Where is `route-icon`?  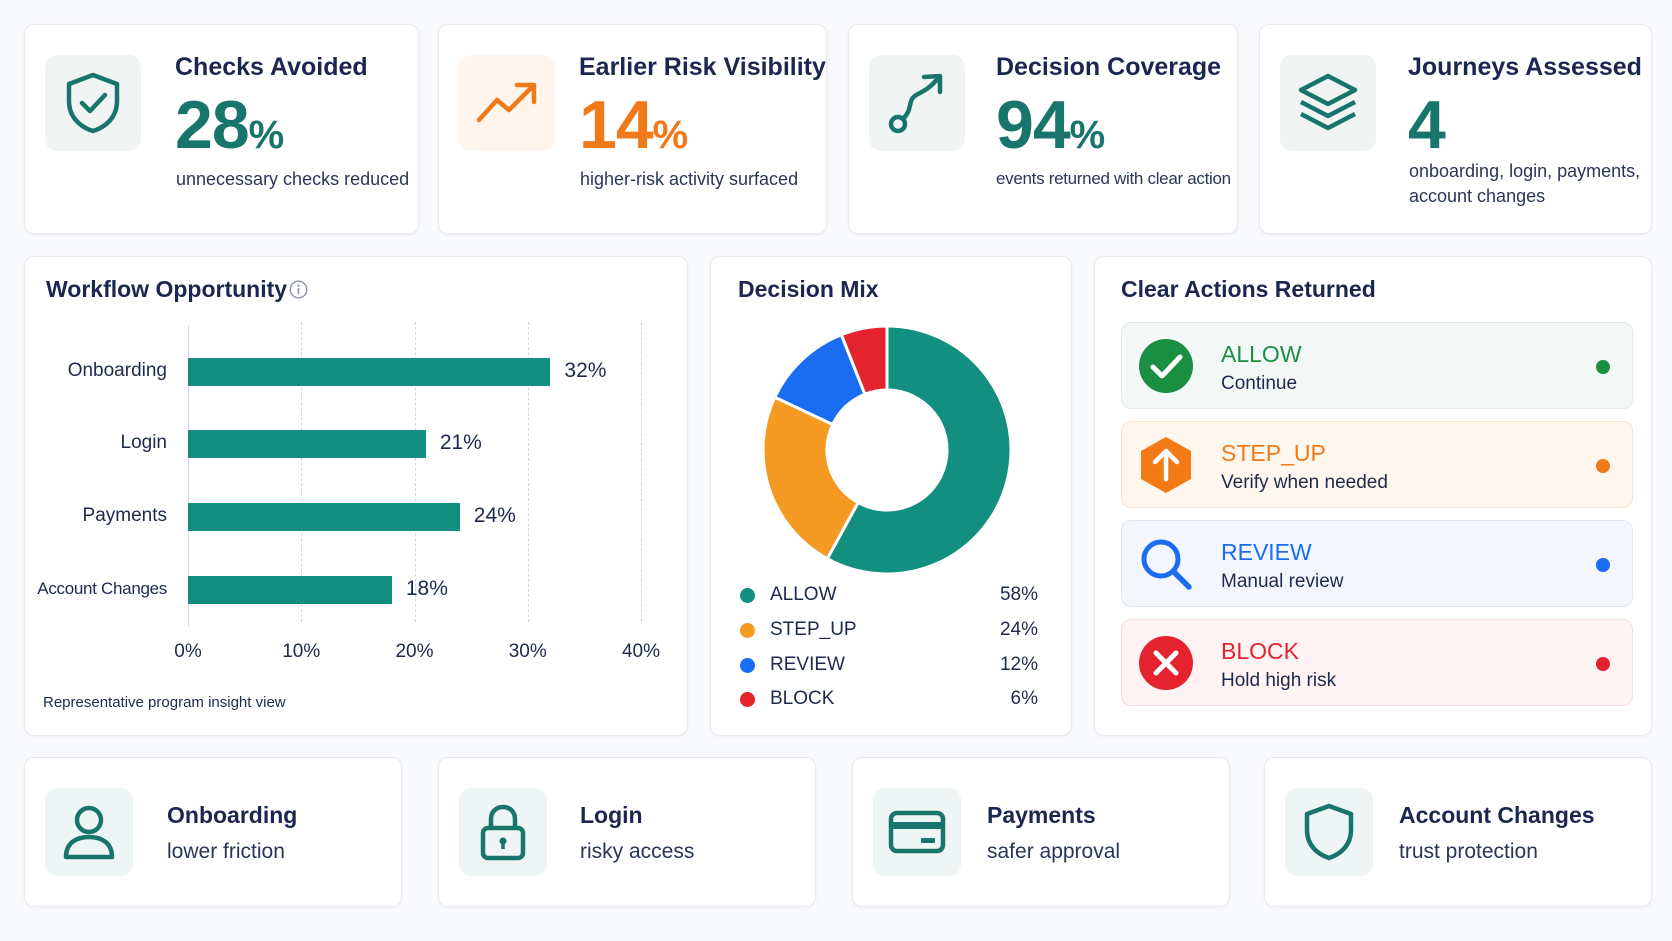 route-icon is located at coordinates (917, 103).